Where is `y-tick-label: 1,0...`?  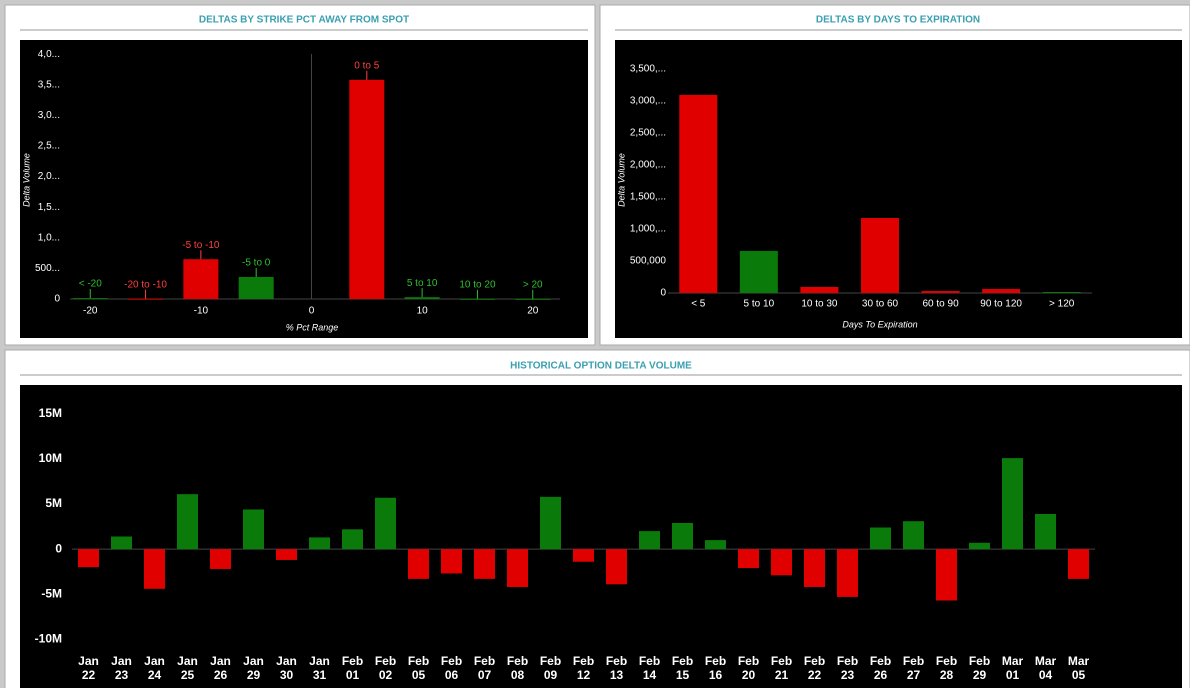 y-tick-label: 1,0... is located at coordinates (49, 237).